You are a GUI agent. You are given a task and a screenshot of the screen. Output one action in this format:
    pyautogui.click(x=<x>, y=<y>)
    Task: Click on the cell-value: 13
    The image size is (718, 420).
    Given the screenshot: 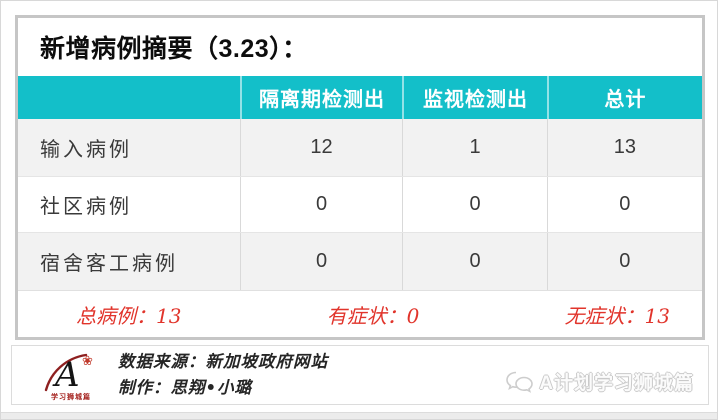 What is the action you would take?
    pyautogui.click(x=624, y=147)
    